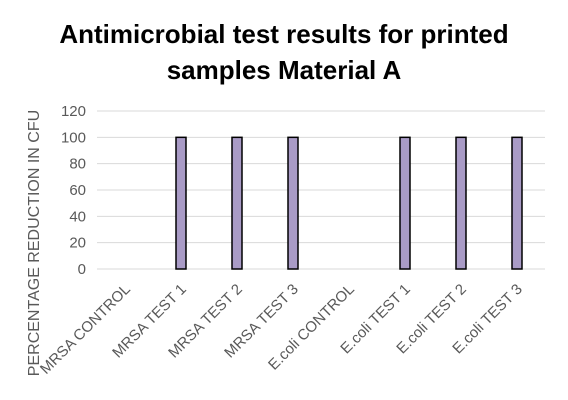  I want to click on y-tick-label: 60, so click(77, 190).